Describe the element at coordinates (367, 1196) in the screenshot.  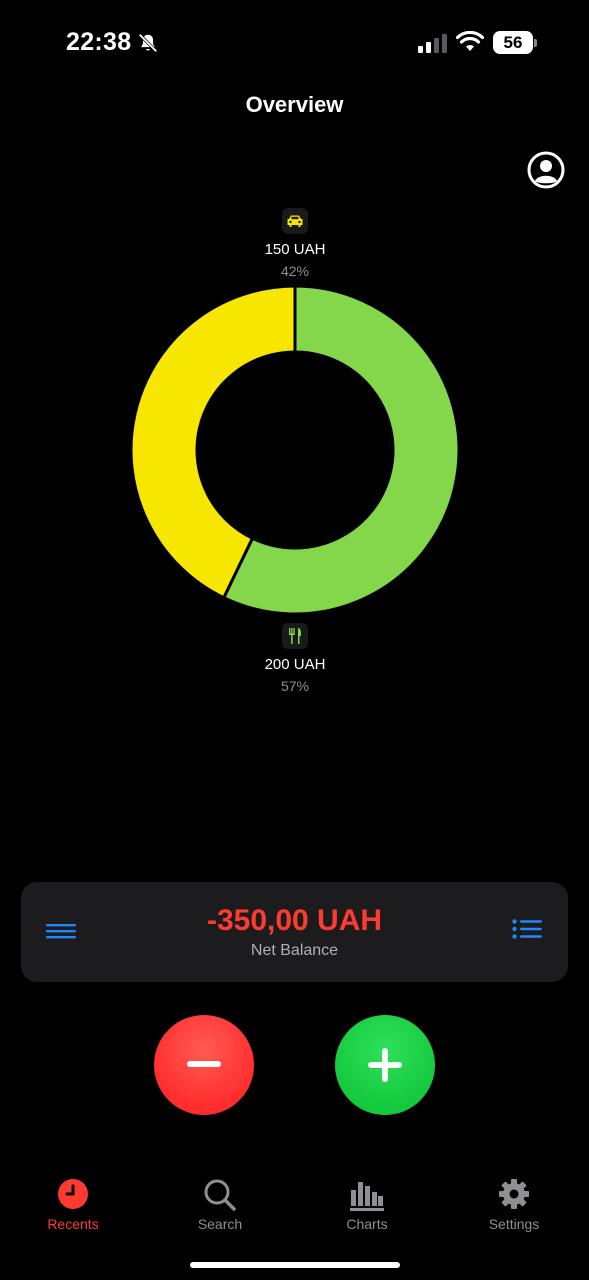
I see `bar-chart-icon` at that location.